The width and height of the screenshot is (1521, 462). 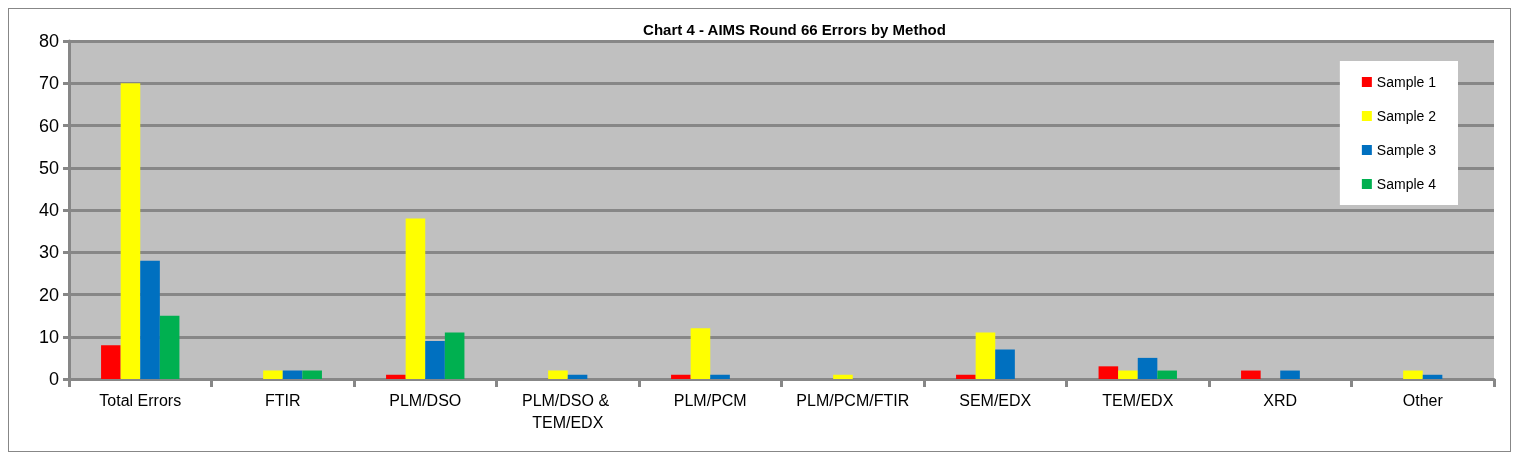 What do you see at coordinates (425, 400) in the screenshot?
I see `x-tick-label: PLM/DSO` at bounding box center [425, 400].